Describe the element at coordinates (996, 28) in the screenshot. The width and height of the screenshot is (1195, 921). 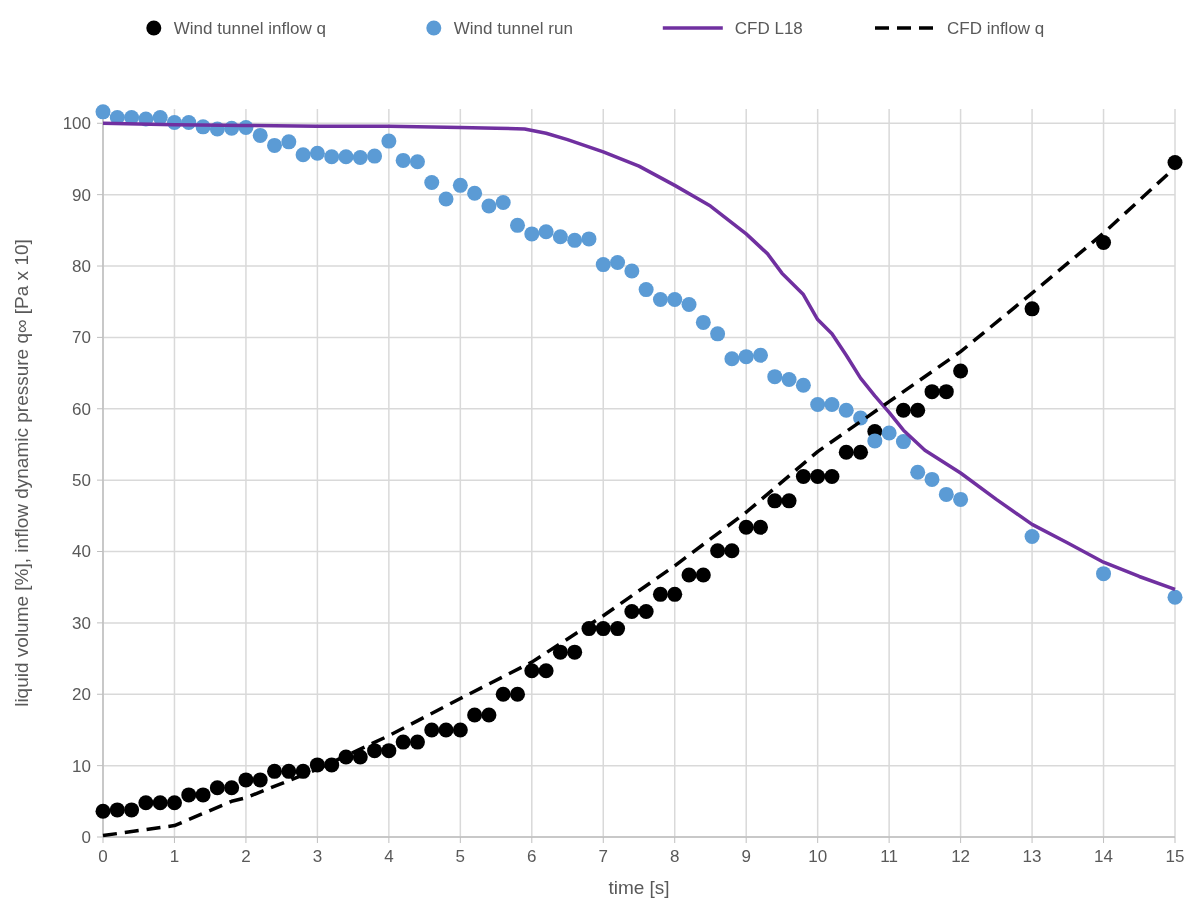
I see `legend-label: CFD inflow q` at that location.